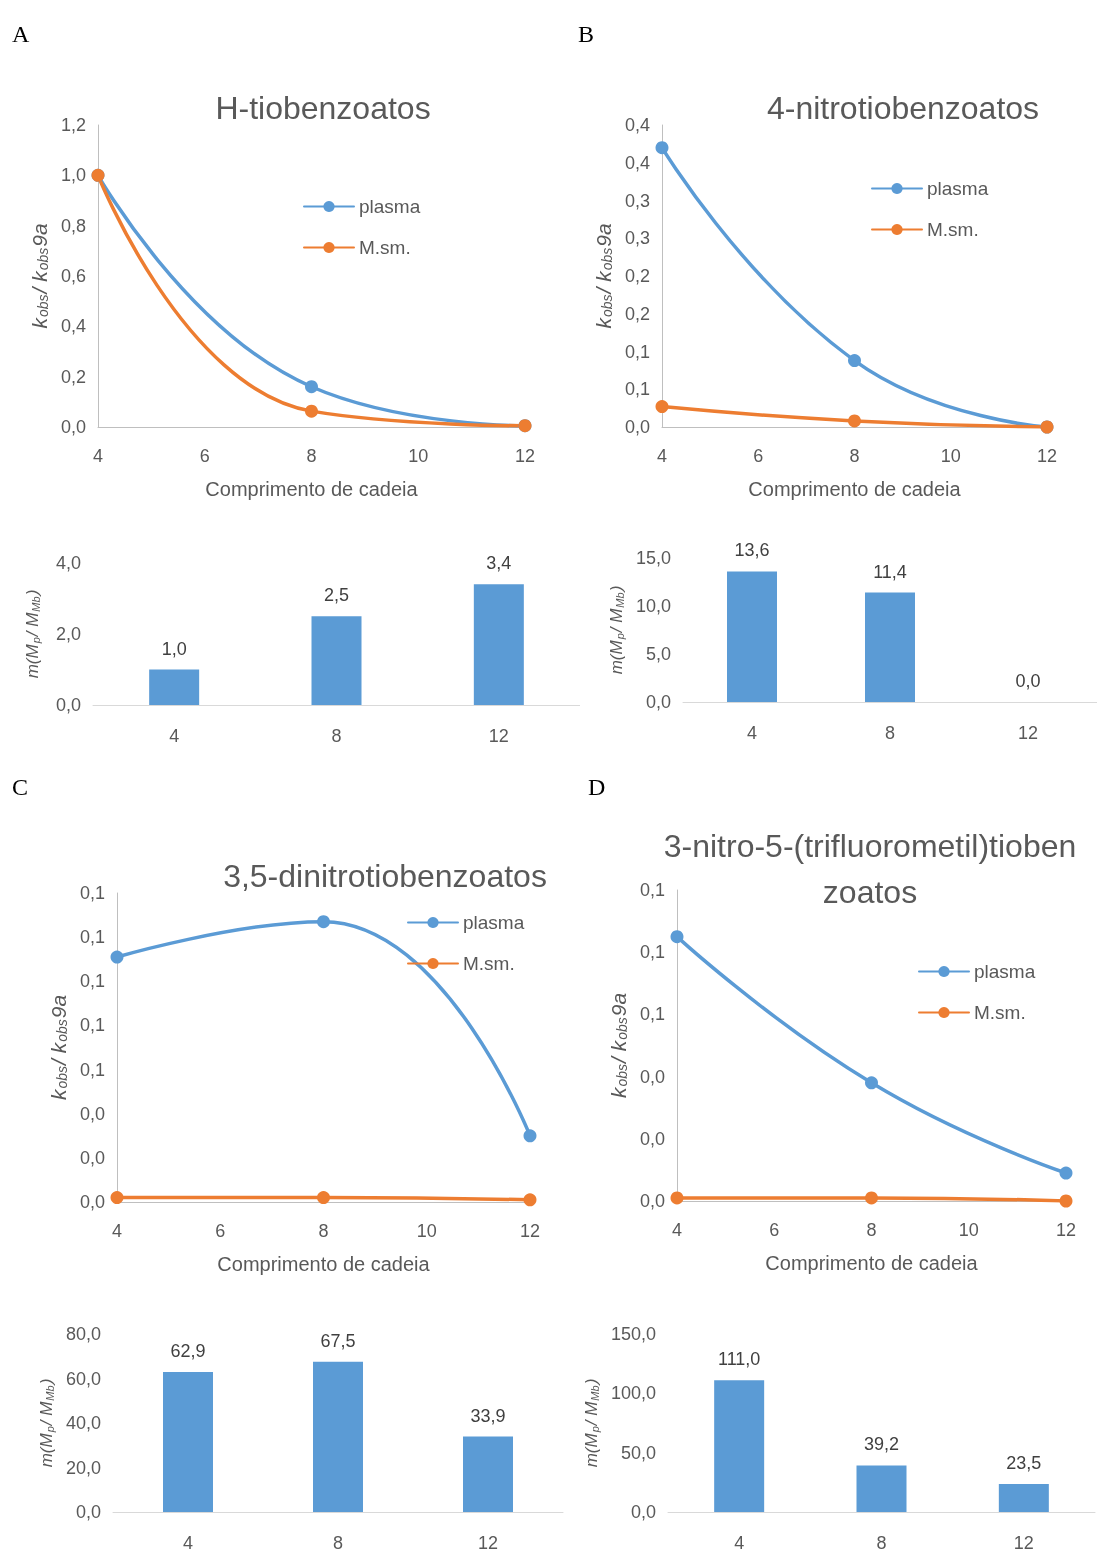  I want to click on data-label: 13,6, so click(752, 550).